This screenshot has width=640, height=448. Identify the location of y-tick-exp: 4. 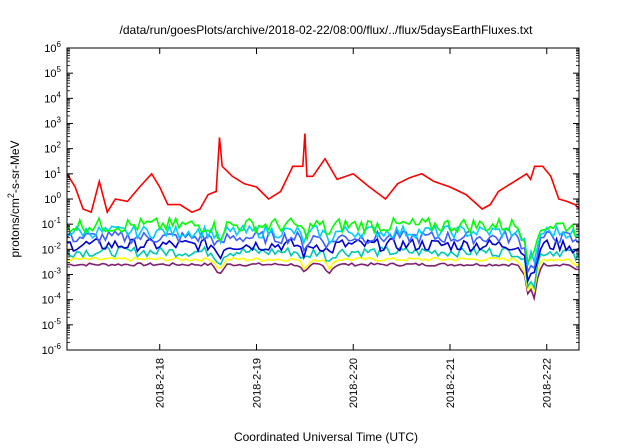
(59, 94).